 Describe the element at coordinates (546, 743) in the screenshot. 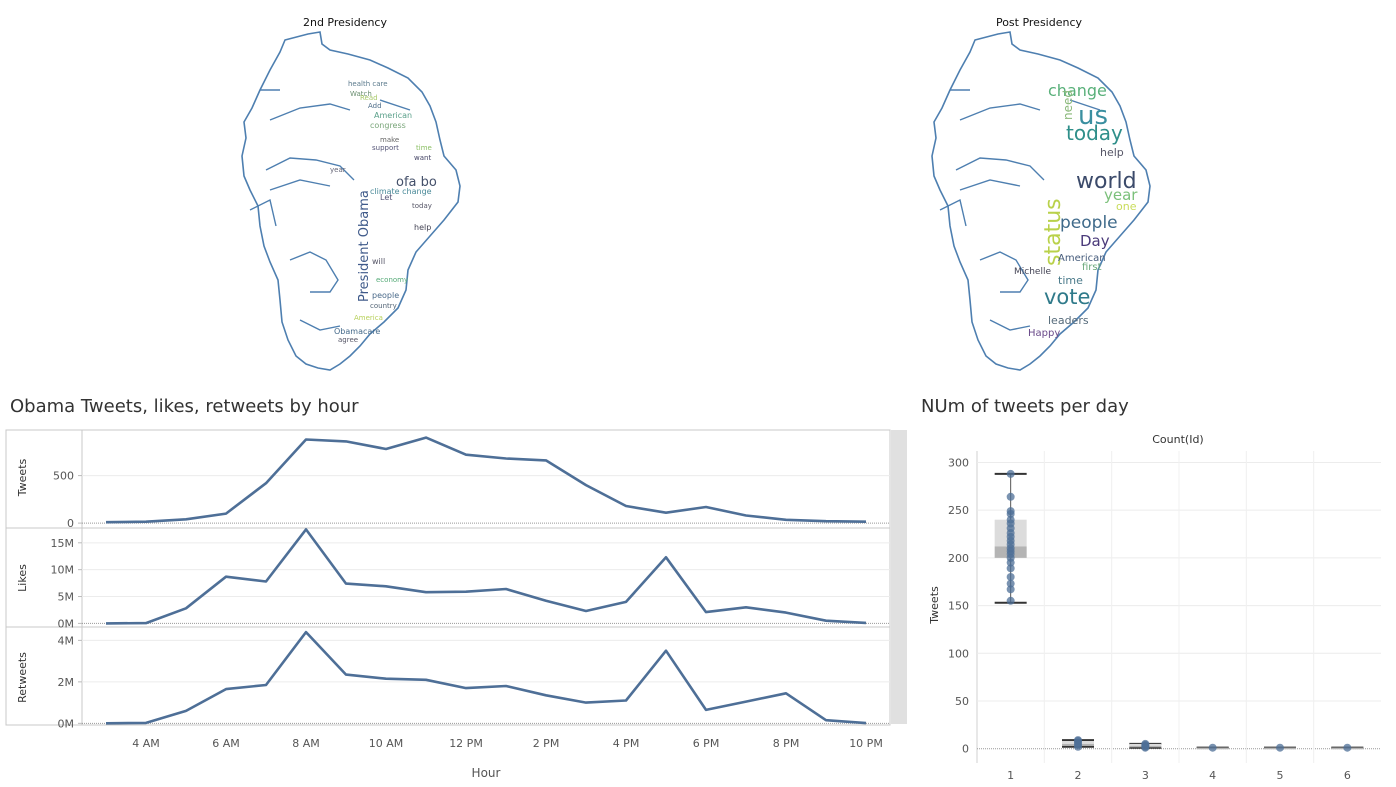

I see `x-tick-label: 2 PM` at that location.